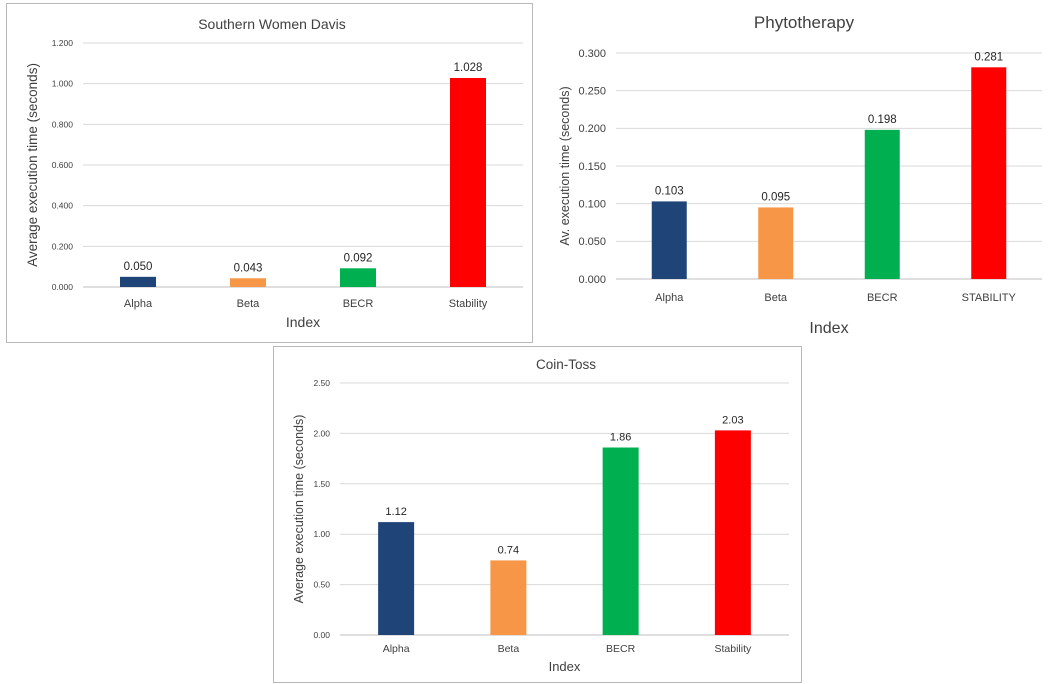 Image resolution: width=1057 pixels, height=684 pixels. Describe the element at coordinates (592, 54) in the screenshot. I see `y-tick-label: 0.300` at that location.